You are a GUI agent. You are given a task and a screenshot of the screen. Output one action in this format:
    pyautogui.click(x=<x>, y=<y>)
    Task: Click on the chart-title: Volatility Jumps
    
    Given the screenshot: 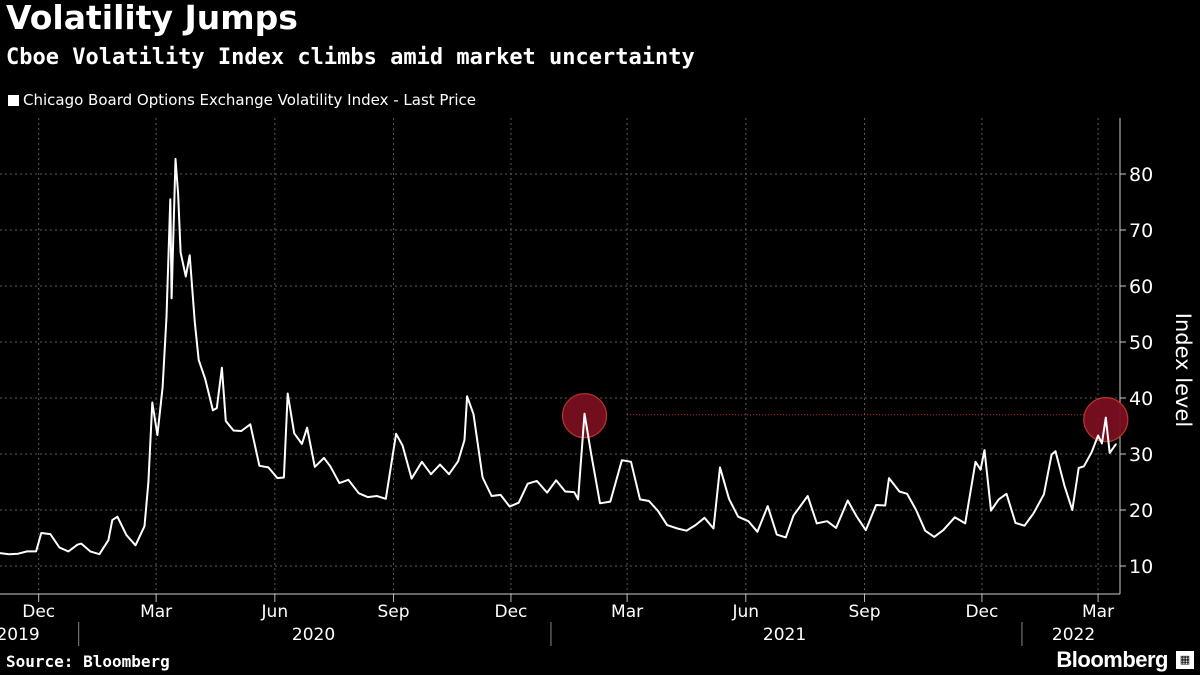 What is the action you would take?
    pyautogui.click(x=152, y=18)
    